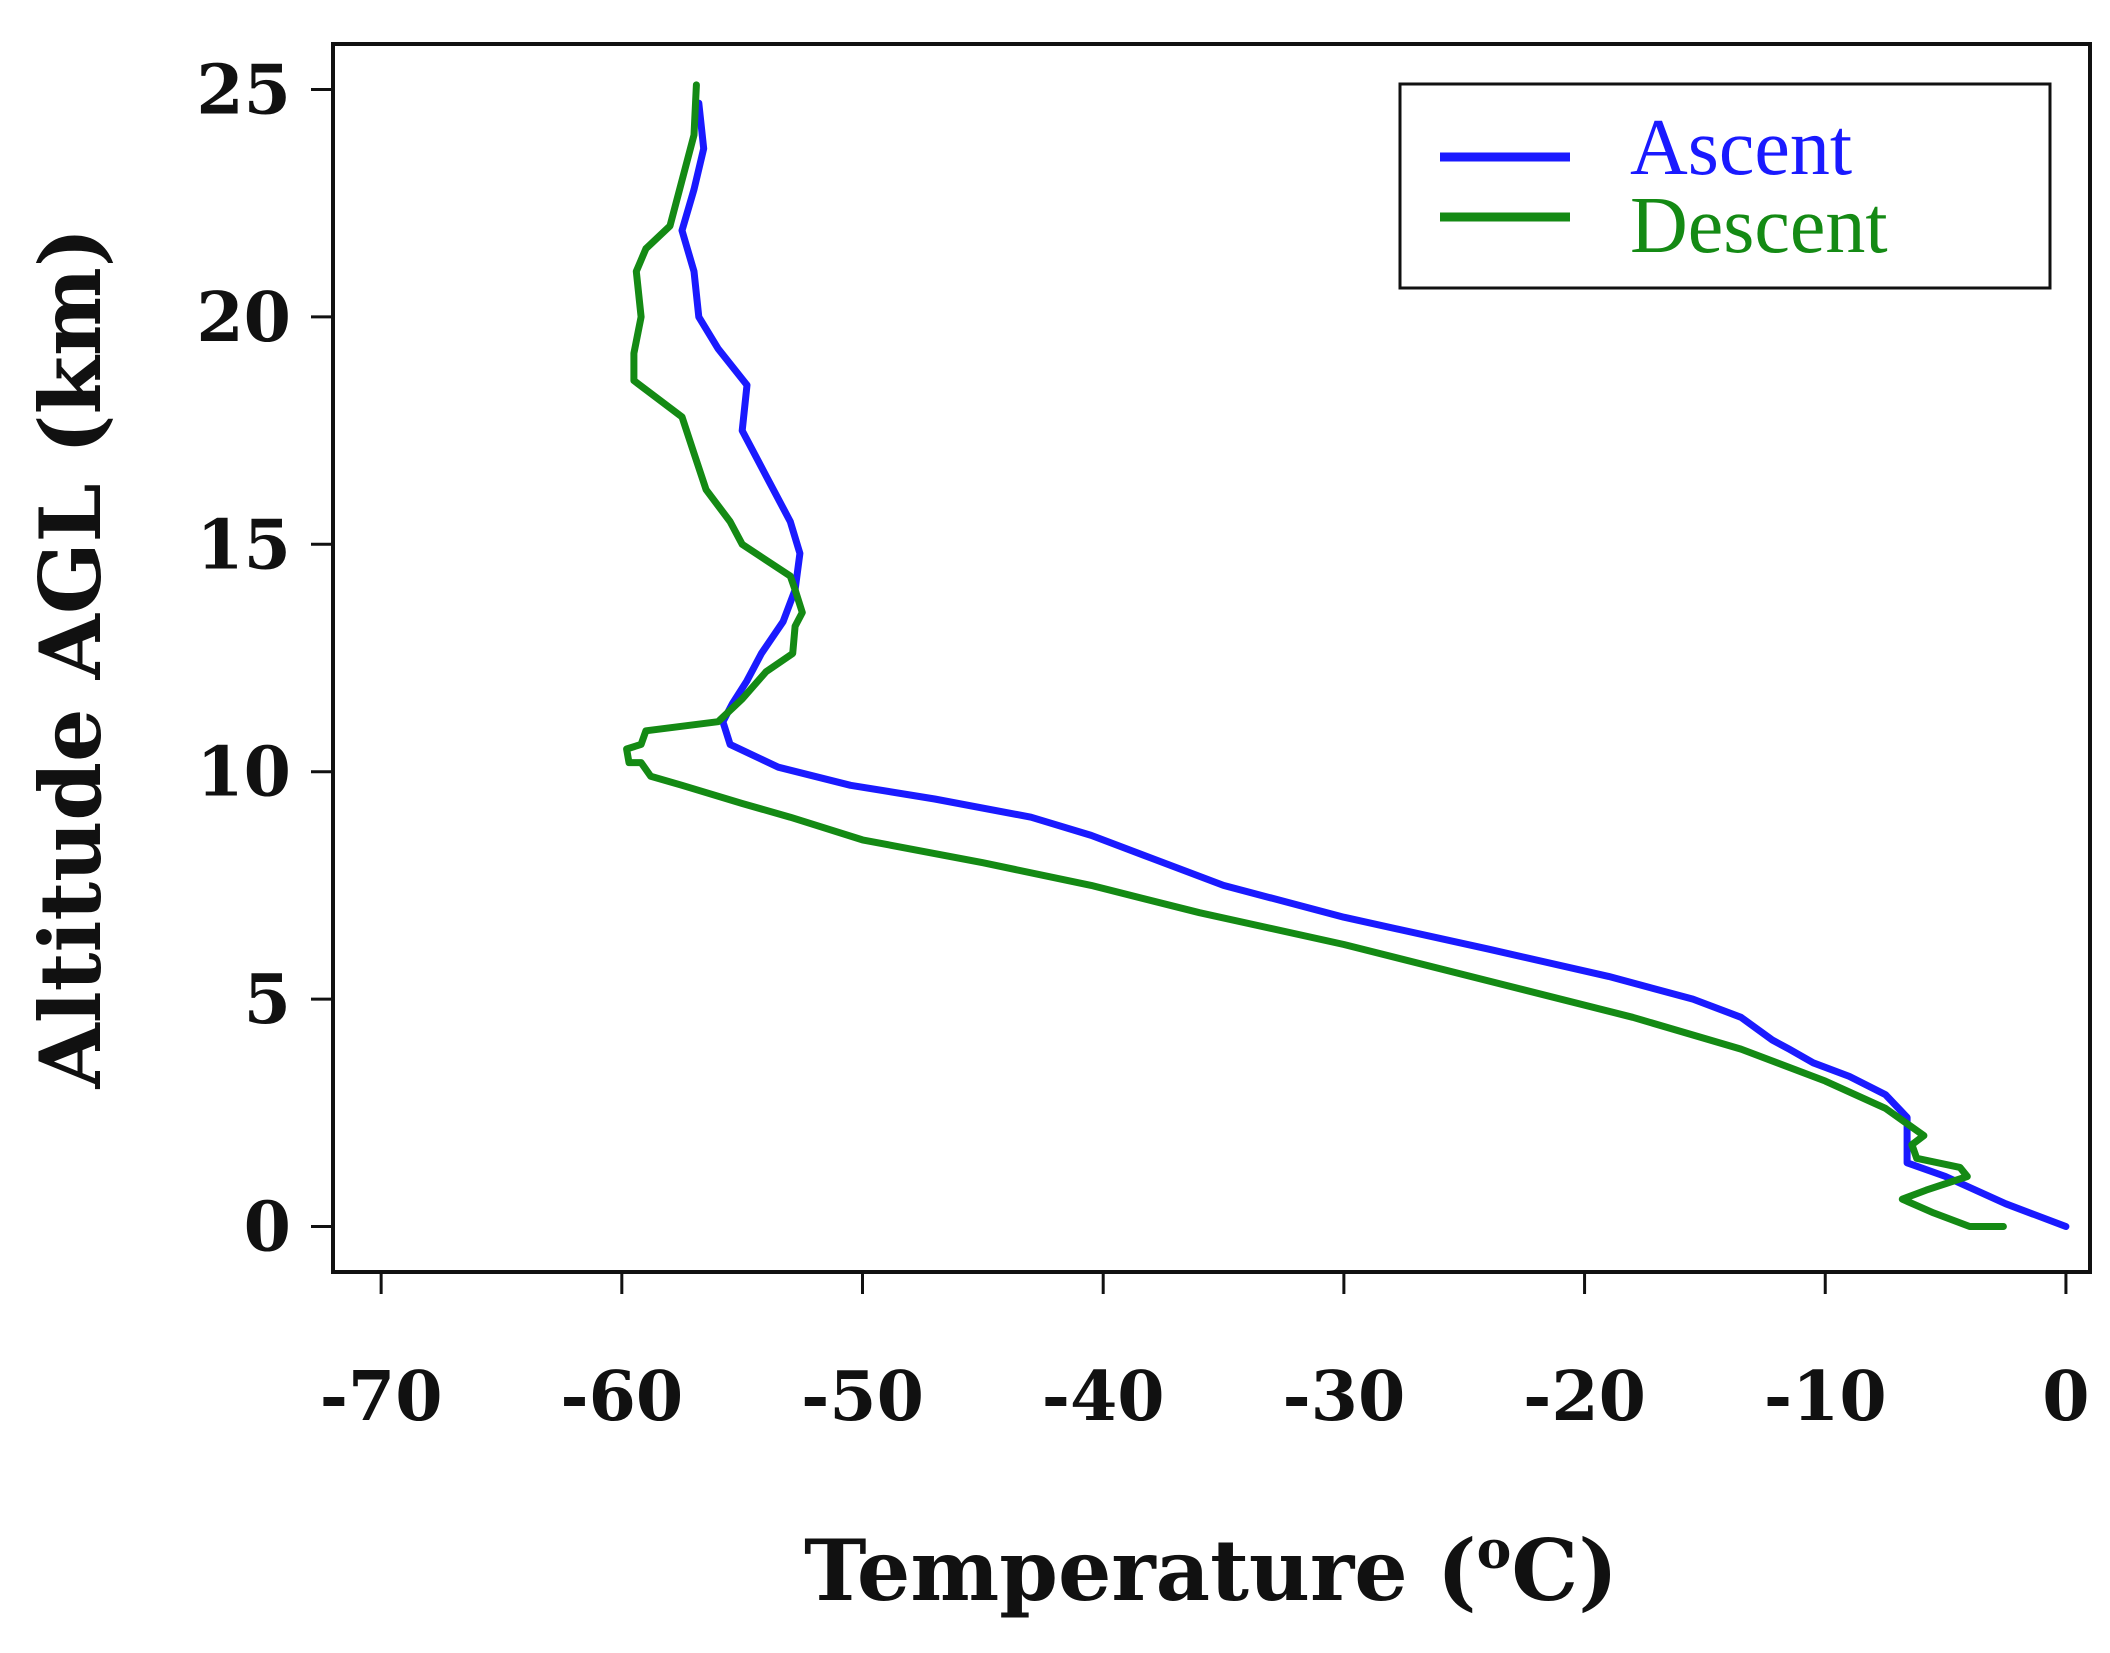  Describe the element at coordinates (243, 318) in the screenshot. I see `y-tick-label: 20` at that location.